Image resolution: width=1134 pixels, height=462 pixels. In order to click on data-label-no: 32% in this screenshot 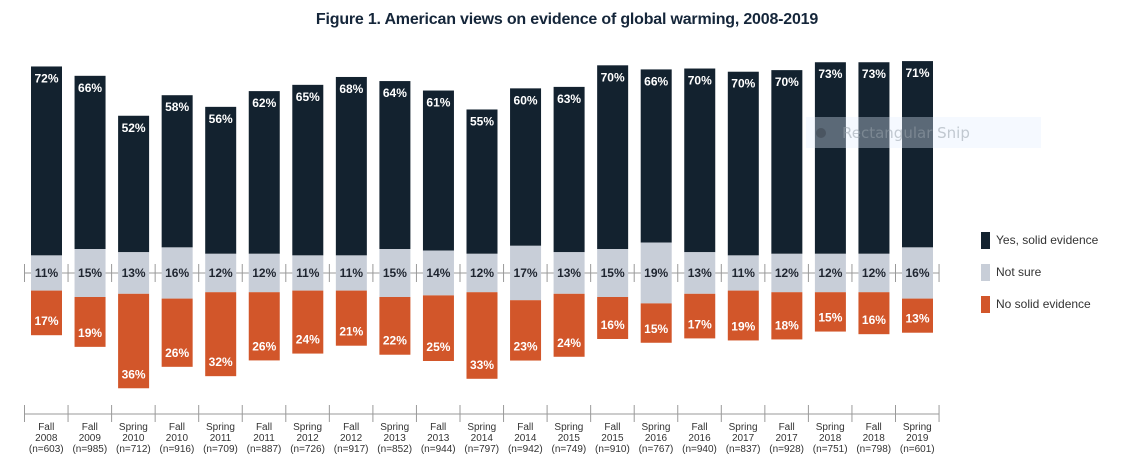, I will do `click(221, 362)`.